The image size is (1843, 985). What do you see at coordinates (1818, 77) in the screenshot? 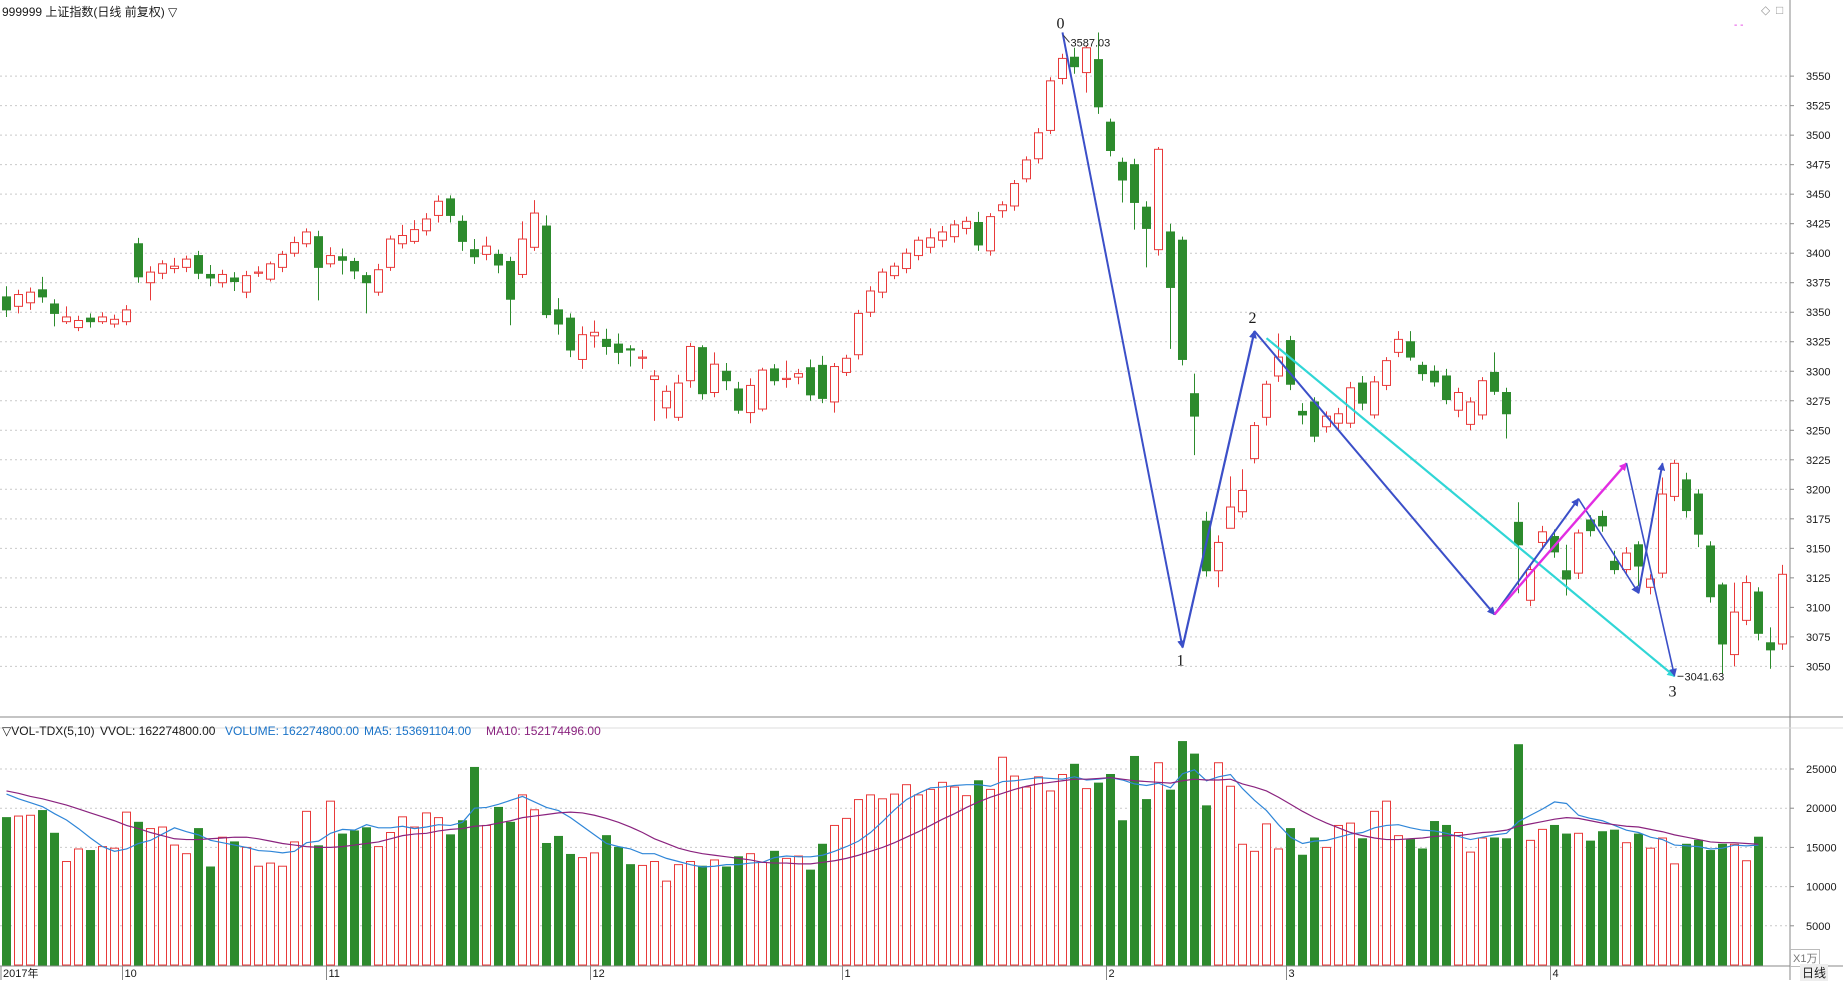
I see `price-tick-label: 3550` at bounding box center [1818, 77].